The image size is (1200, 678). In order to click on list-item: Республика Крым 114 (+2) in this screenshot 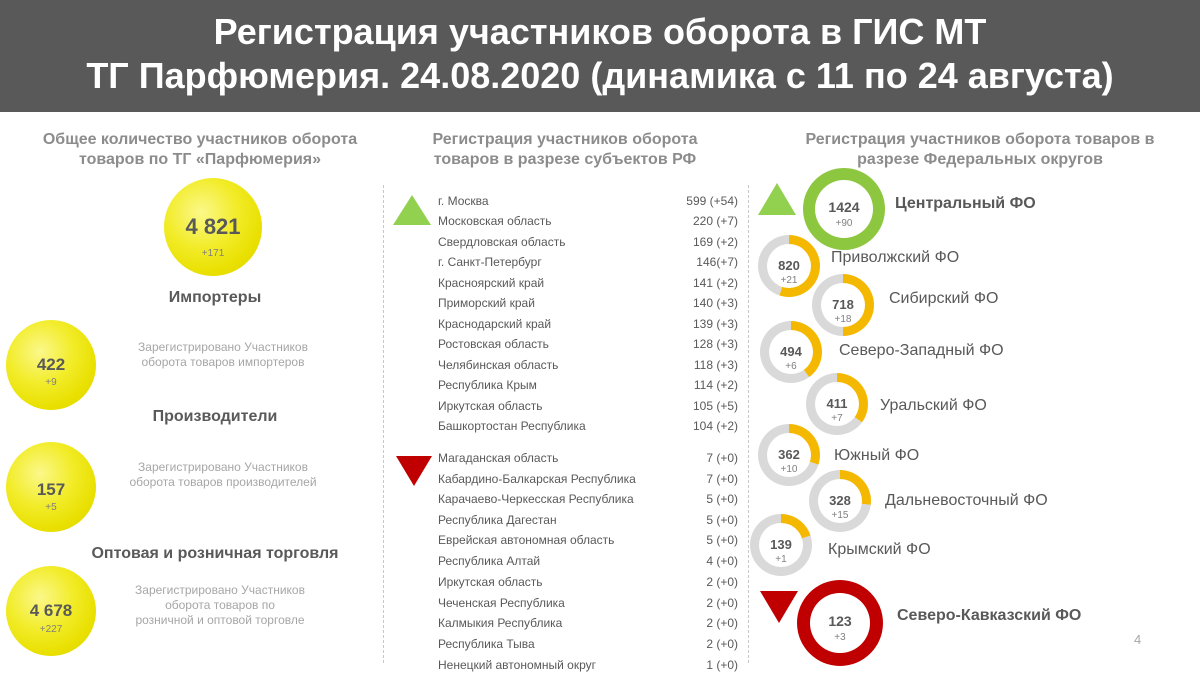, I will do `click(588, 385)`.